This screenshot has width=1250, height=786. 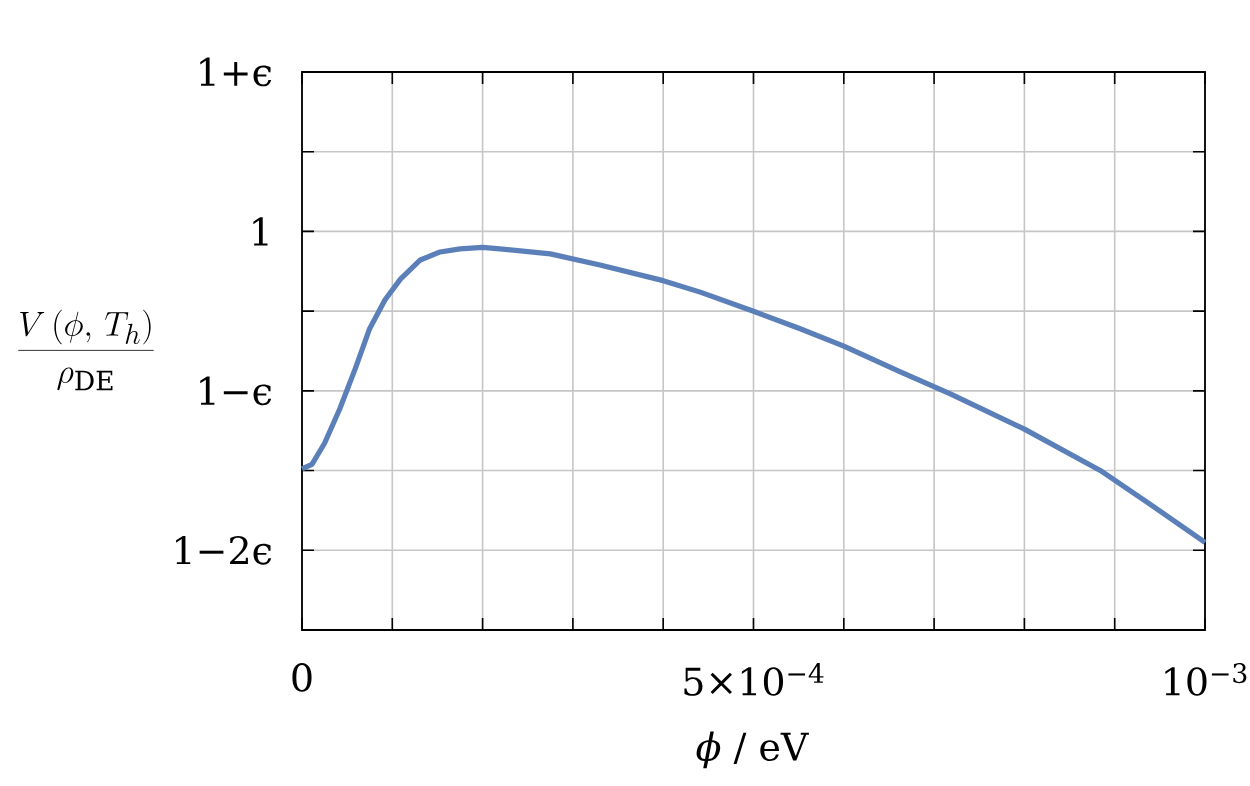 What do you see at coordinates (302, 677) in the screenshot?
I see `x-tick-label: 0` at bounding box center [302, 677].